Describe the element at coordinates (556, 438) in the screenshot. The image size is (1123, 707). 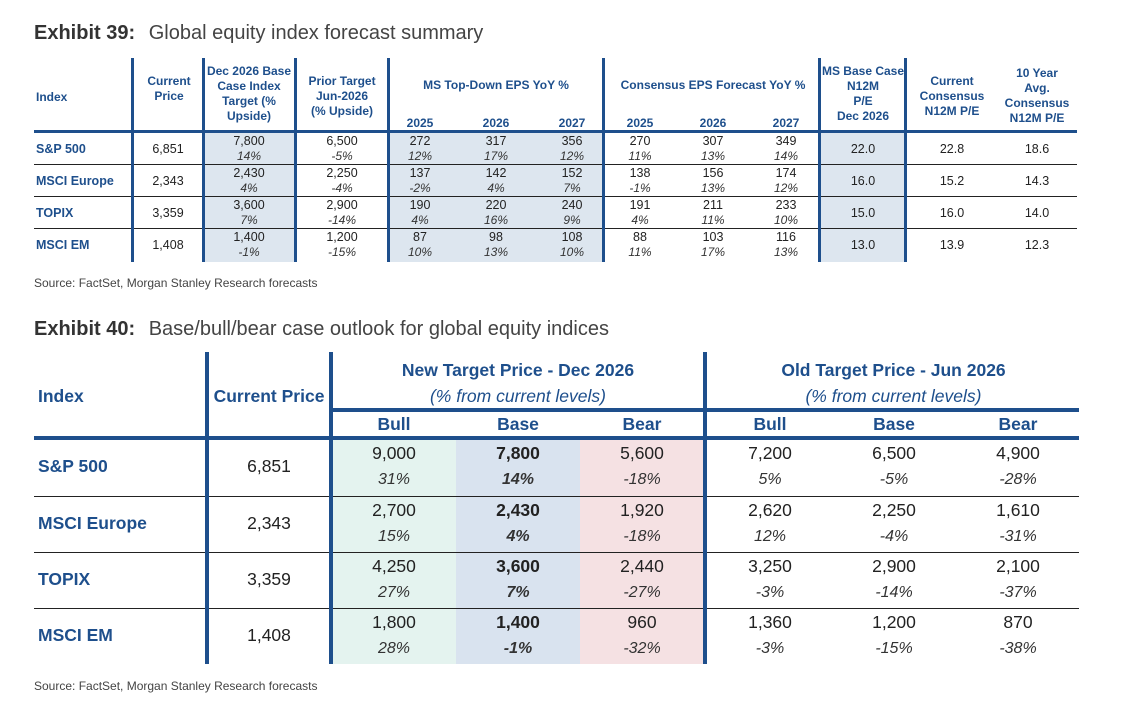
I see `header-divider` at that location.